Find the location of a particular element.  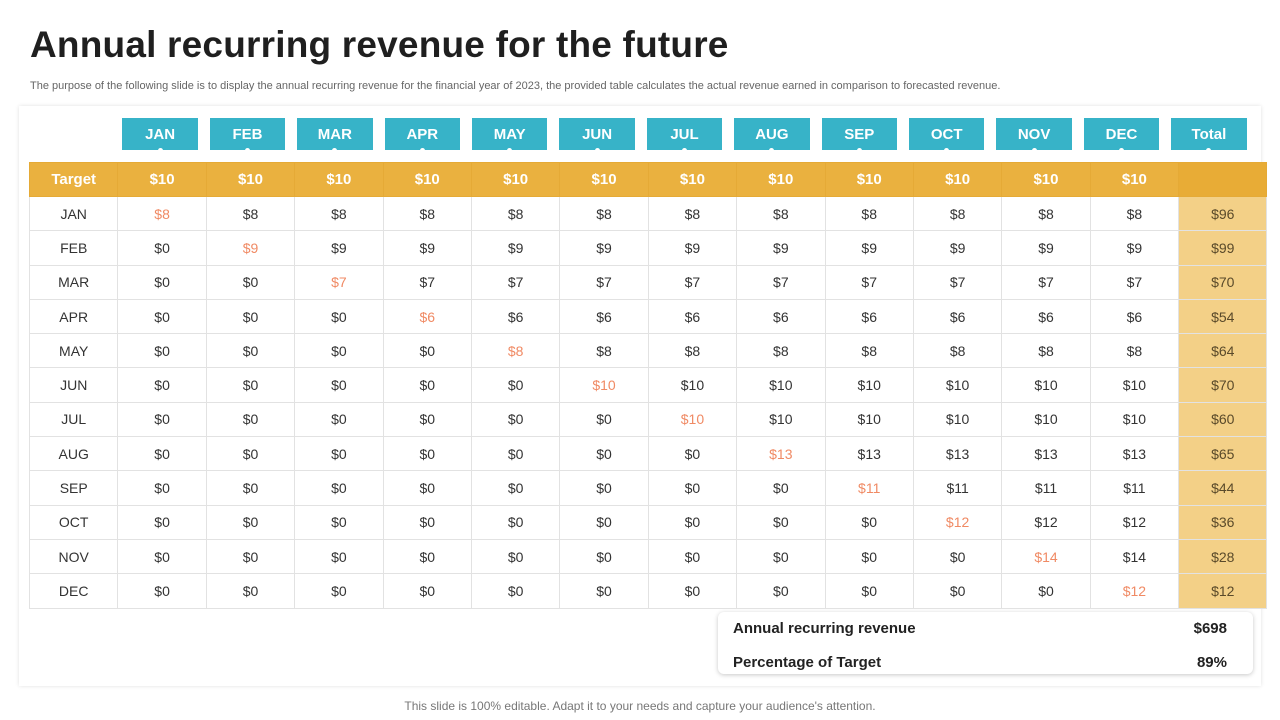

first-month-revenue-cell: $10 is located at coordinates (692, 419).